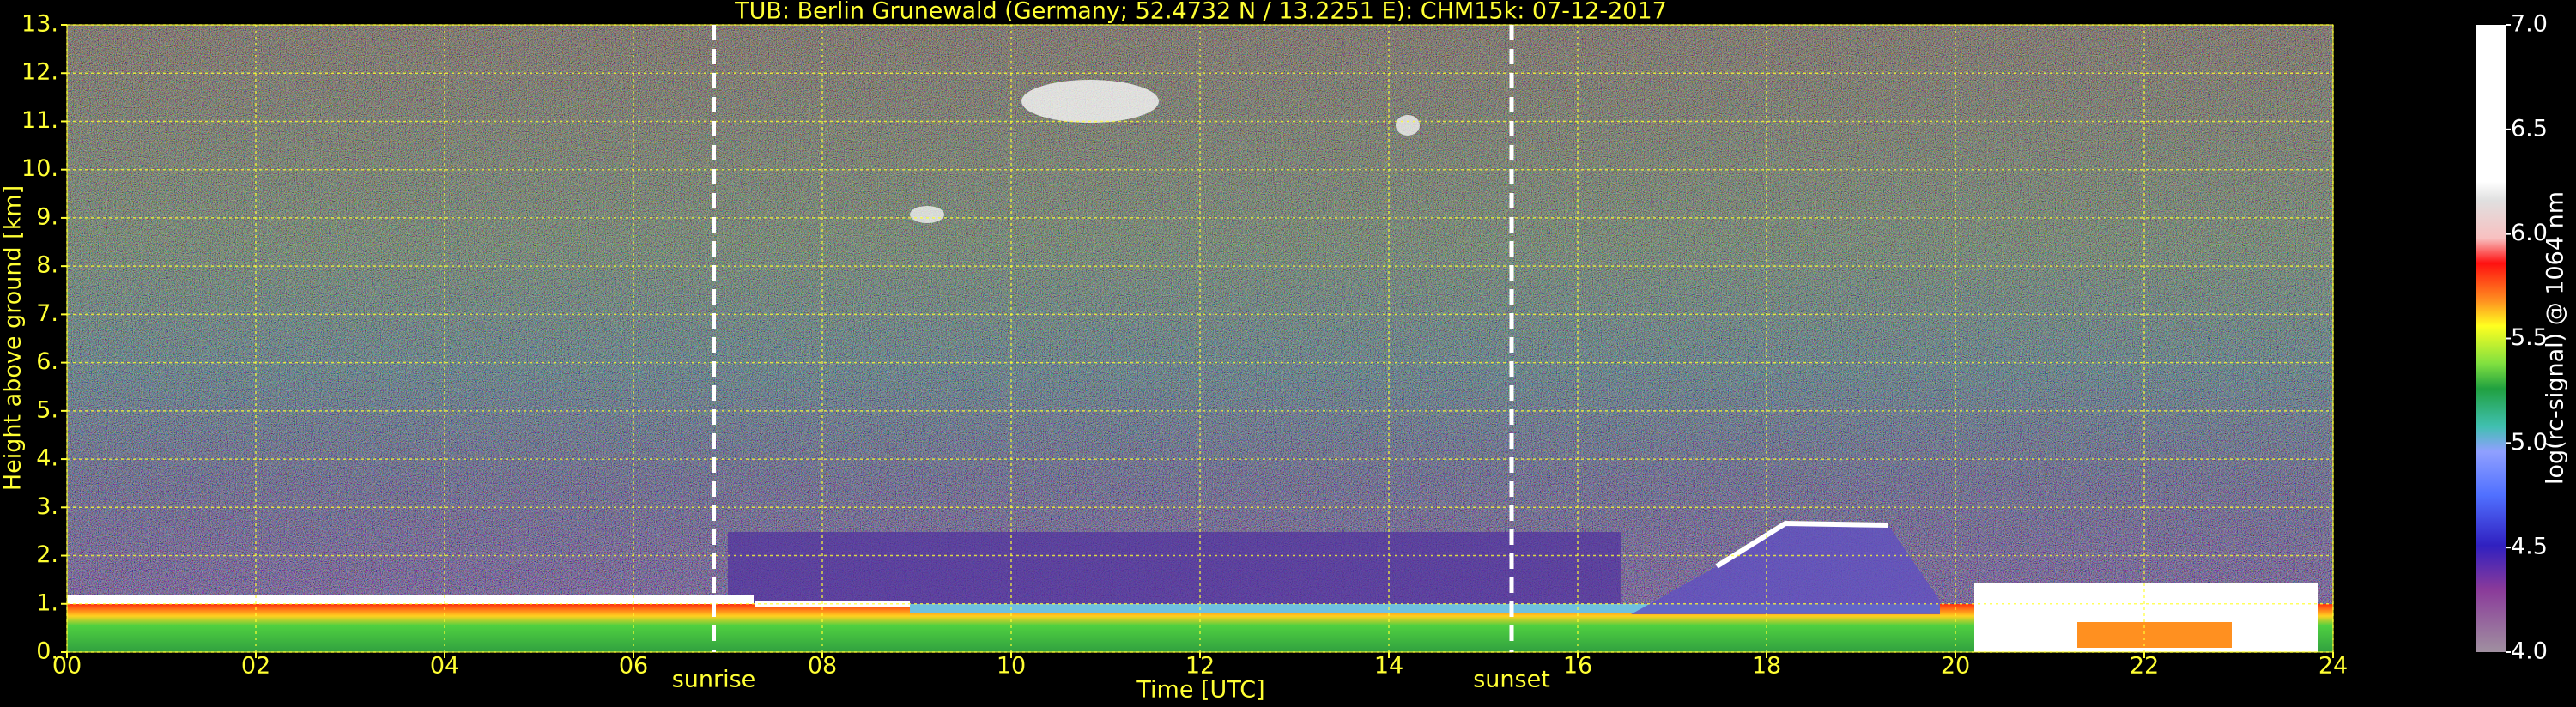  What do you see at coordinates (1955, 666) in the screenshot?
I see `x-tick-label: 20` at bounding box center [1955, 666].